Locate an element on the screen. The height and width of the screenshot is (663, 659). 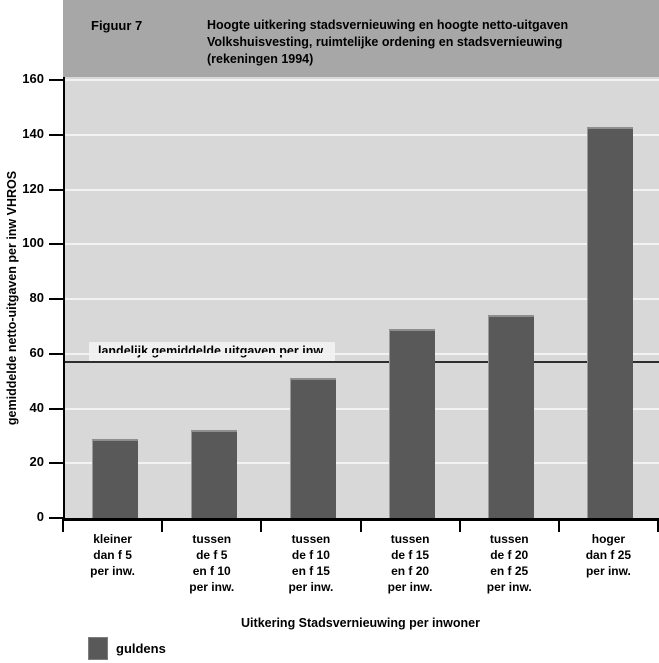
y-tick-label: 0 is located at coordinates (40, 516).